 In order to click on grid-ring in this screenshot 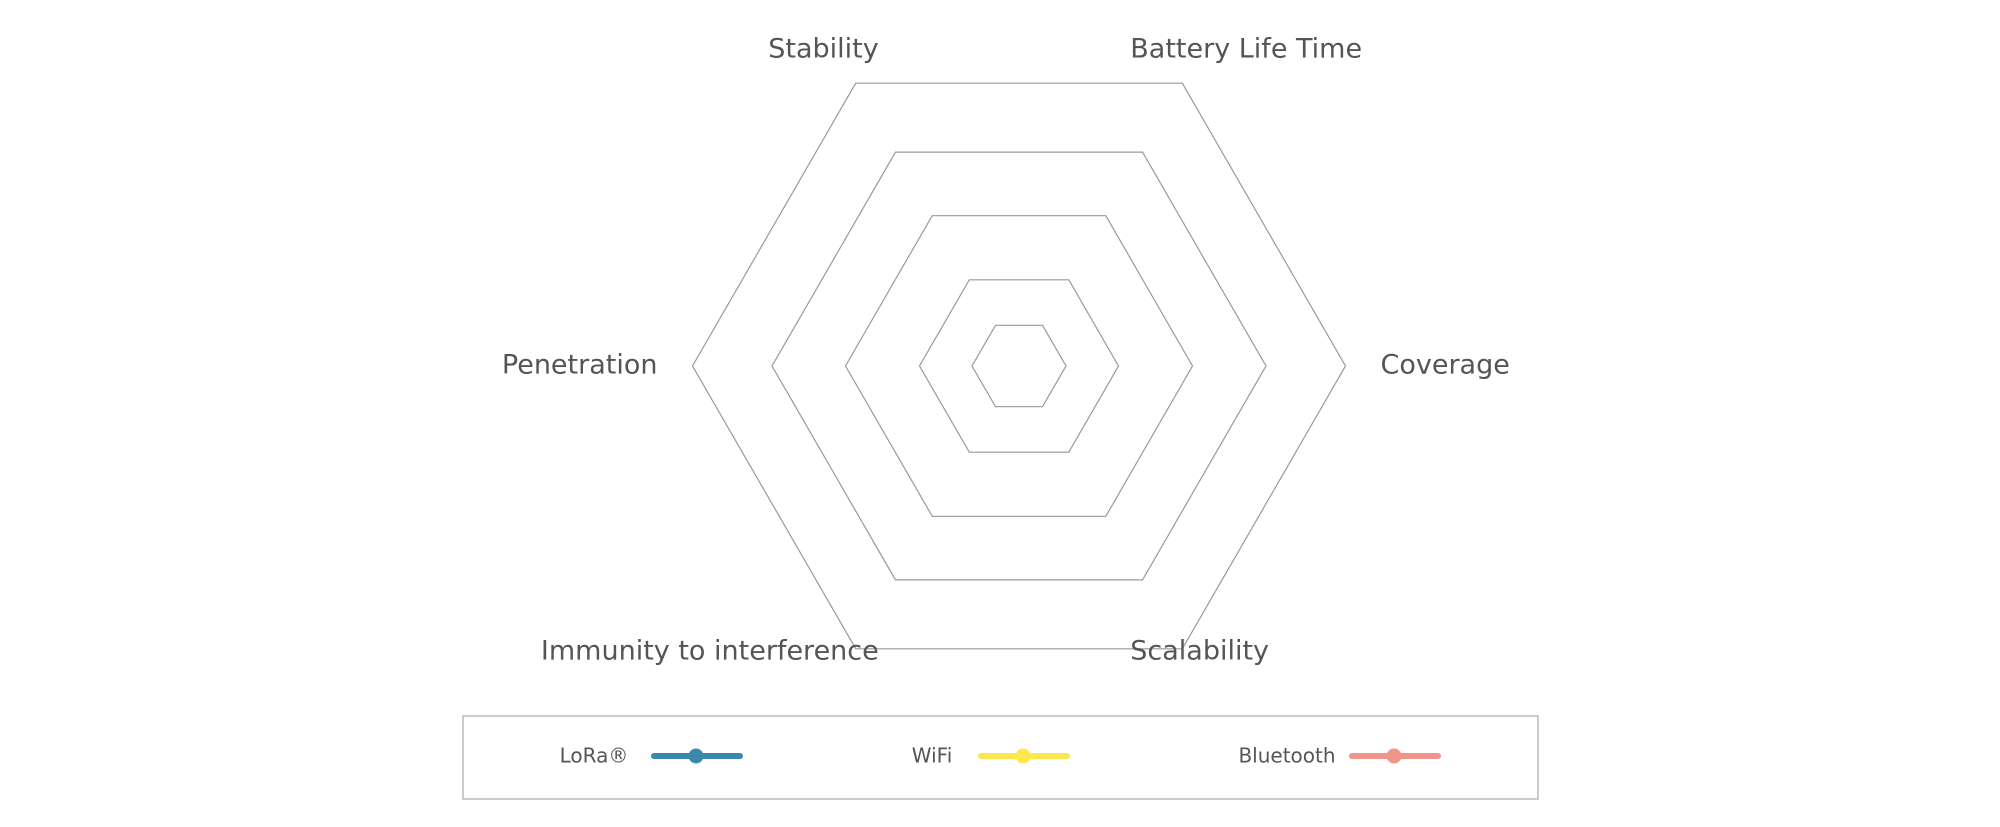, I will do `click(1019, 366)`.